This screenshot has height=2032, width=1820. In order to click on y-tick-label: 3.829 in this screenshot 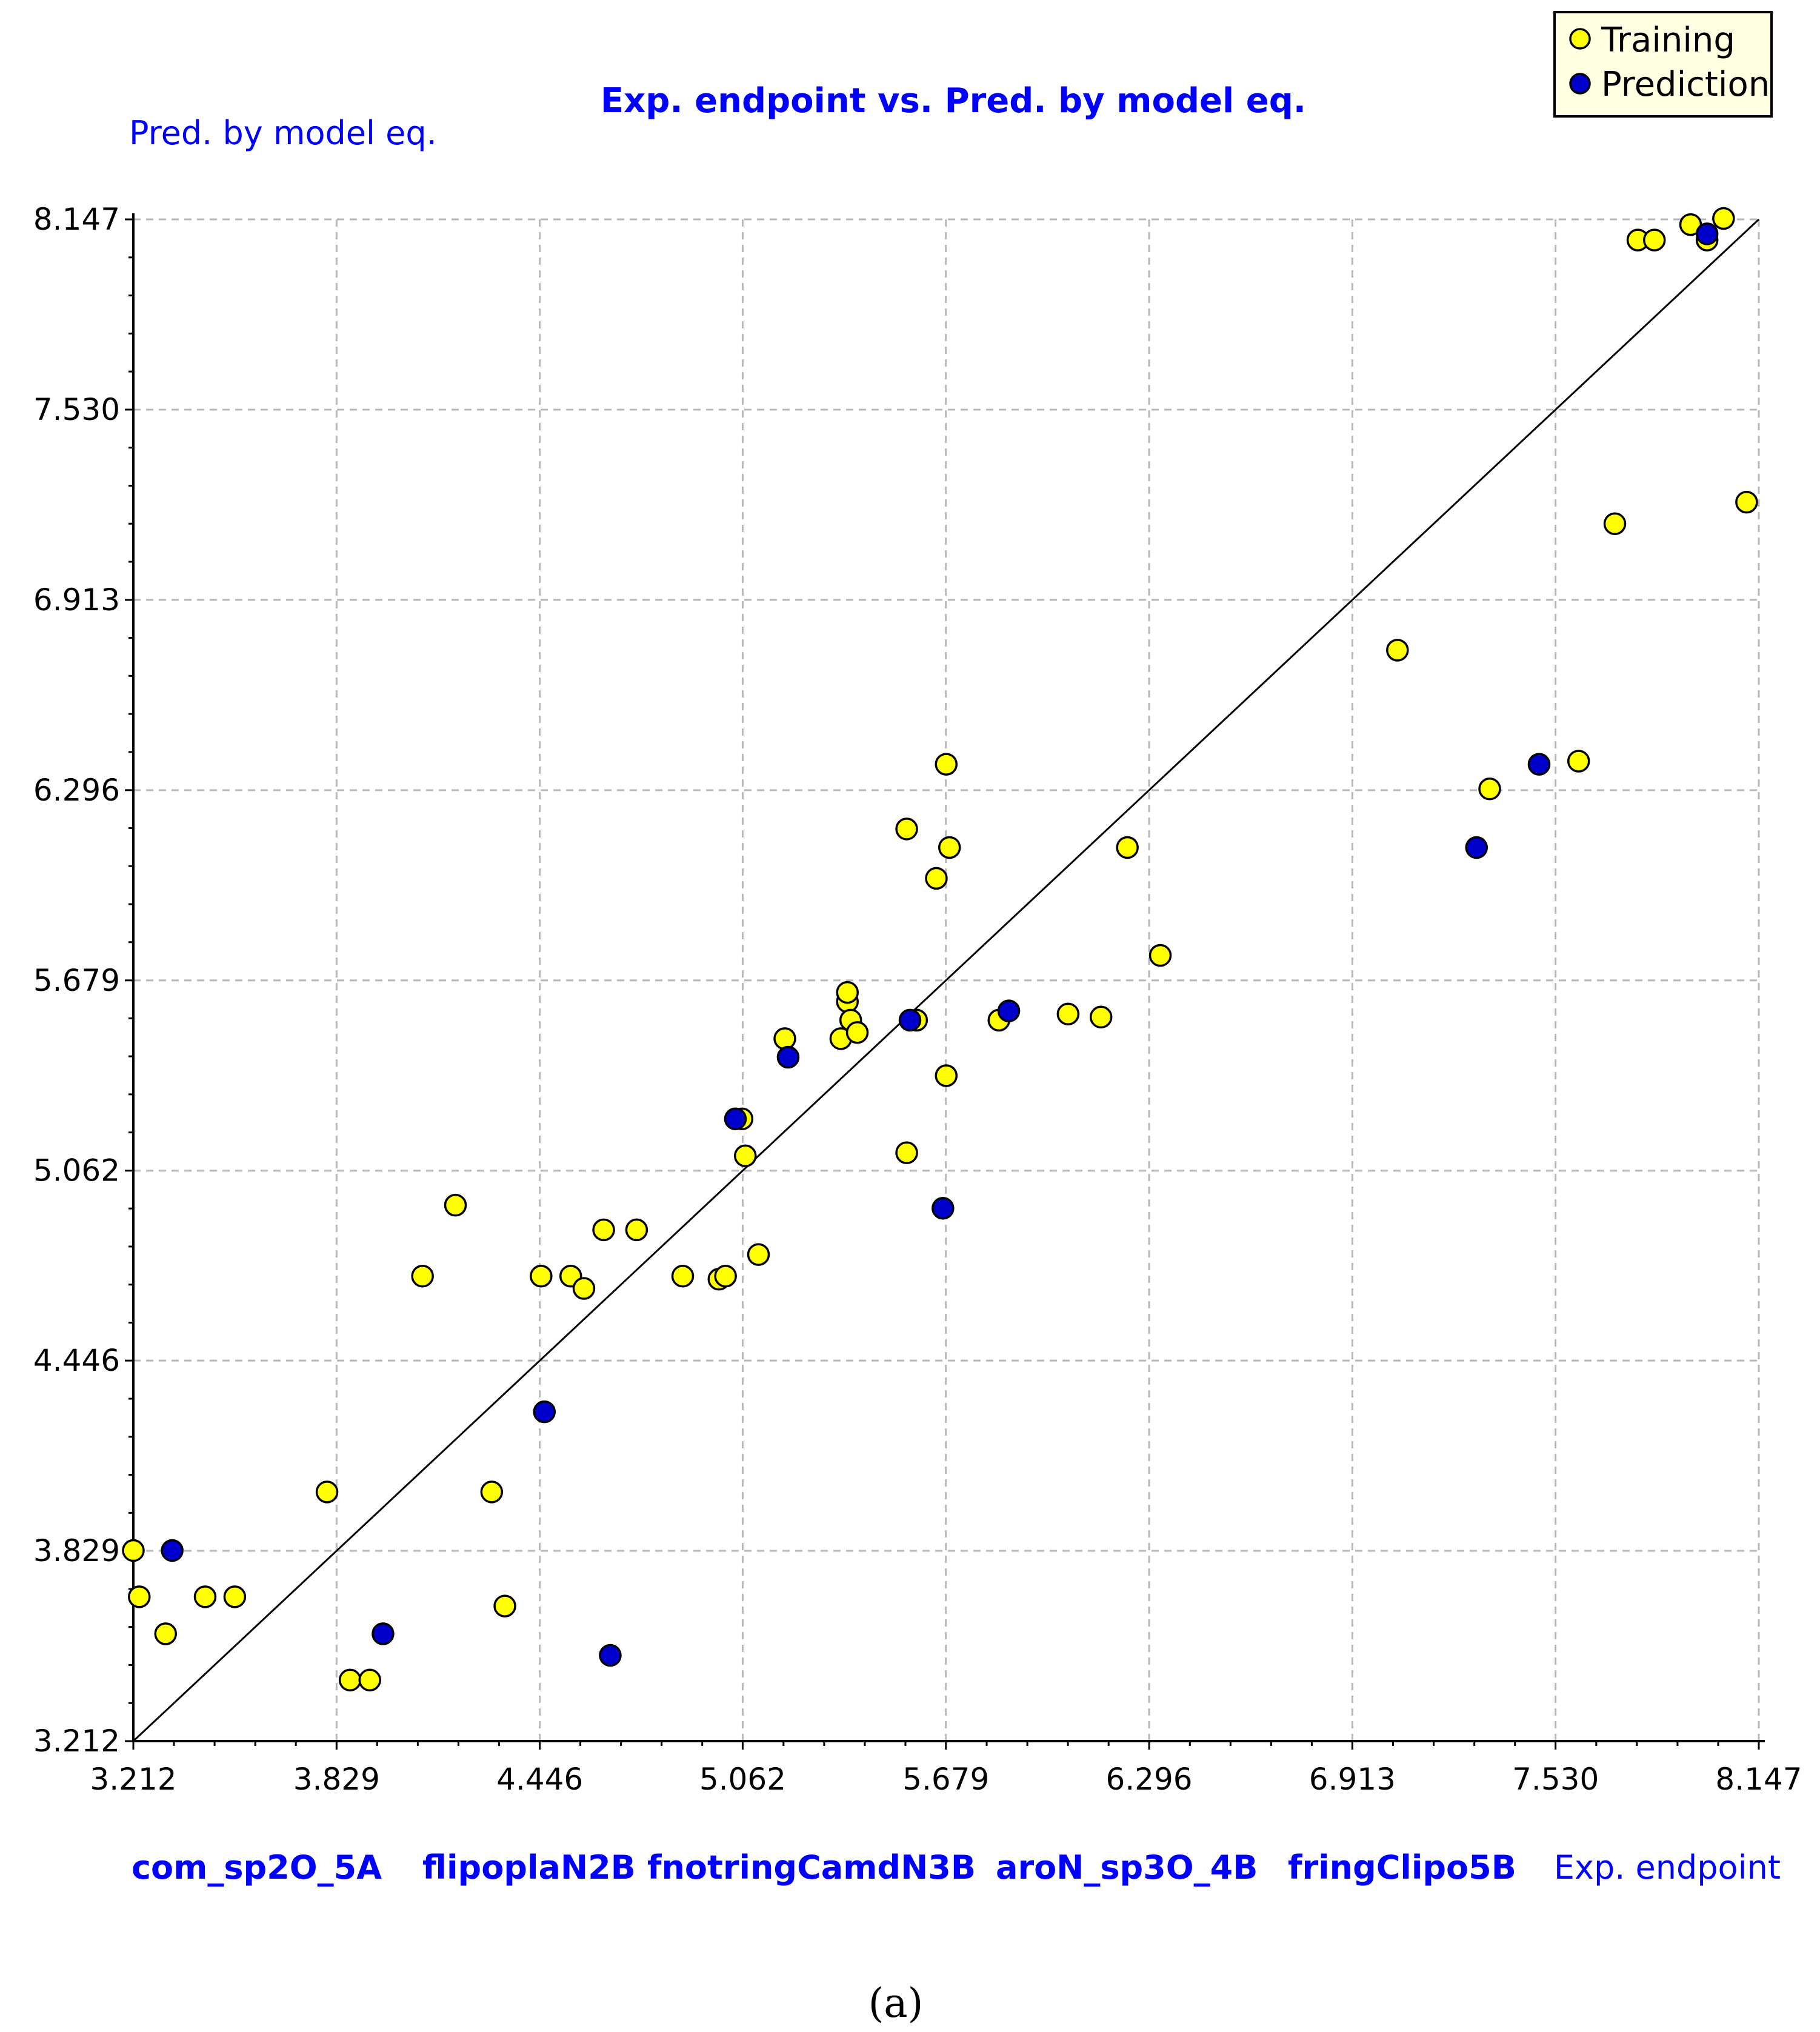, I will do `click(76, 1550)`.